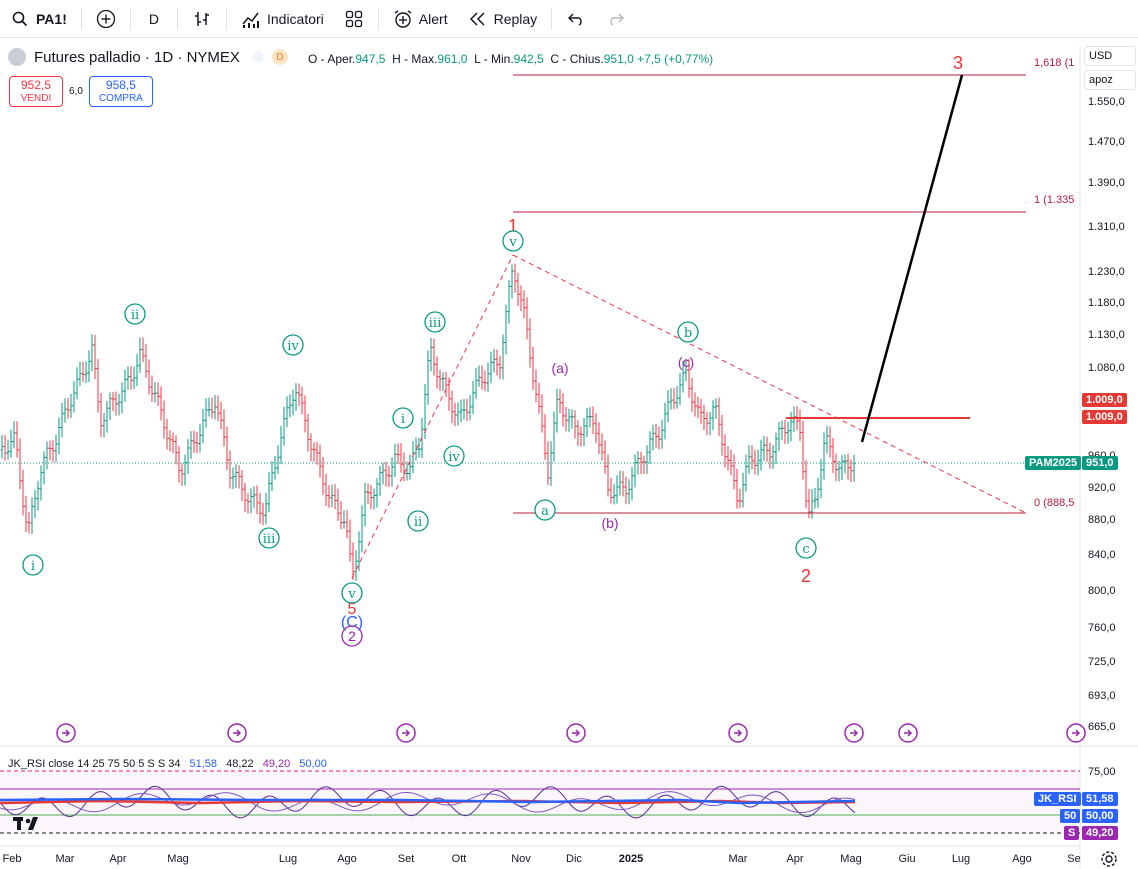 The image size is (1138, 869). What do you see at coordinates (1073, 859) in the screenshot?
I see `time-tick: Se` at bounding box center [1073, 859].